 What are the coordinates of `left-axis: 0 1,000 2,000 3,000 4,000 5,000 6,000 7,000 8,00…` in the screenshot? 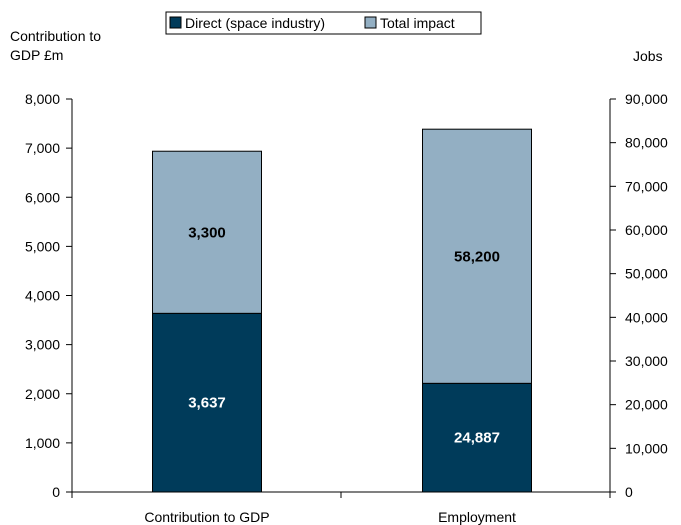 It's located at (49, 295).